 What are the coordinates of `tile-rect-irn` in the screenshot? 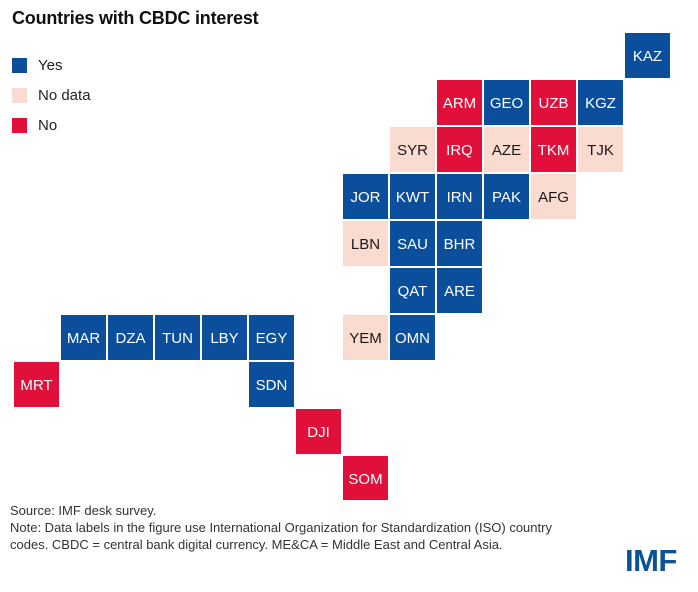 It's located at (459, 196).